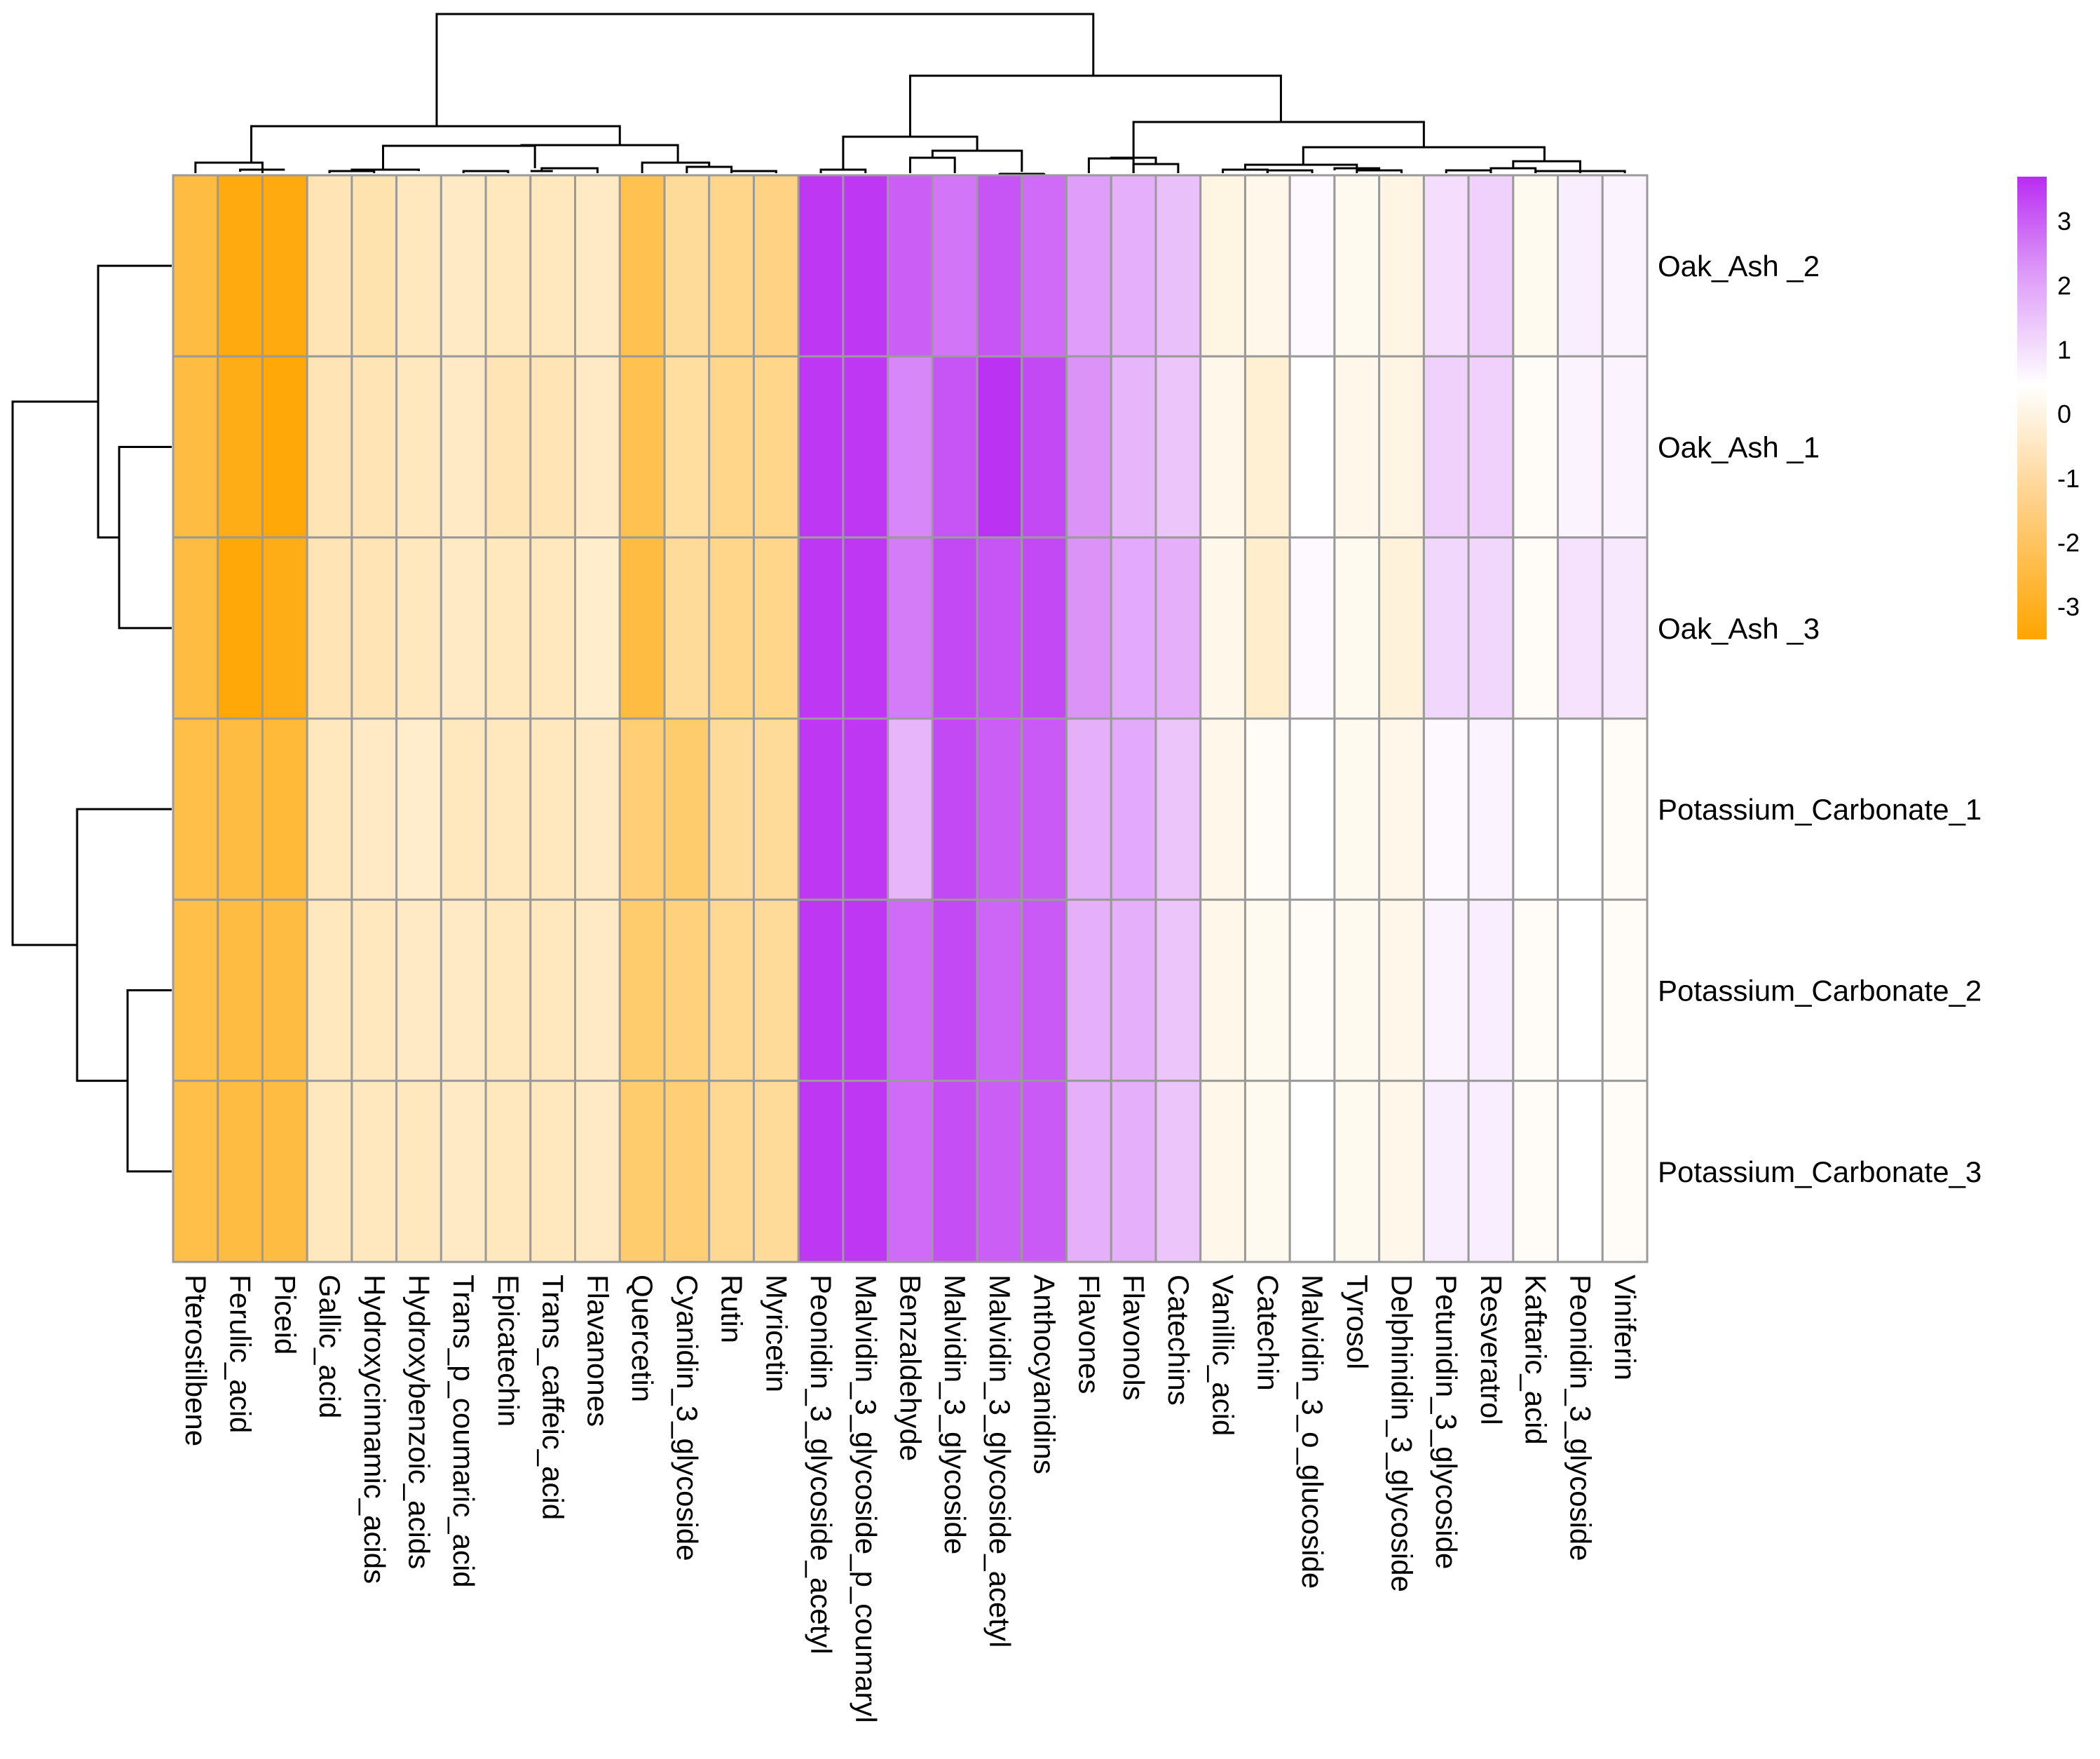  Describe the element at coordinates (375, 1429) in the screenshot. I see `column-label: Hydroxycinnamic_acids` at that location.